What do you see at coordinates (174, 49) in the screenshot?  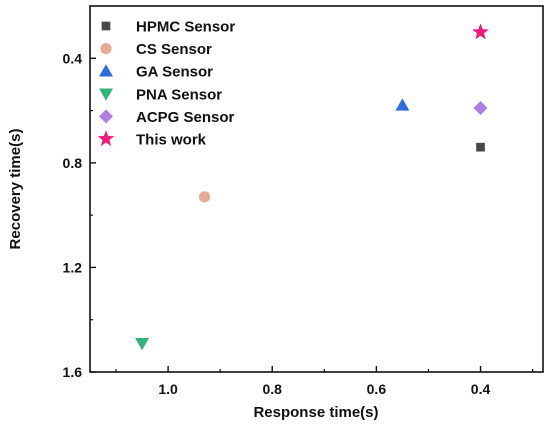 I see `legend-label-cs-sensor: CS Sensor` at bounding box center [174, 49].